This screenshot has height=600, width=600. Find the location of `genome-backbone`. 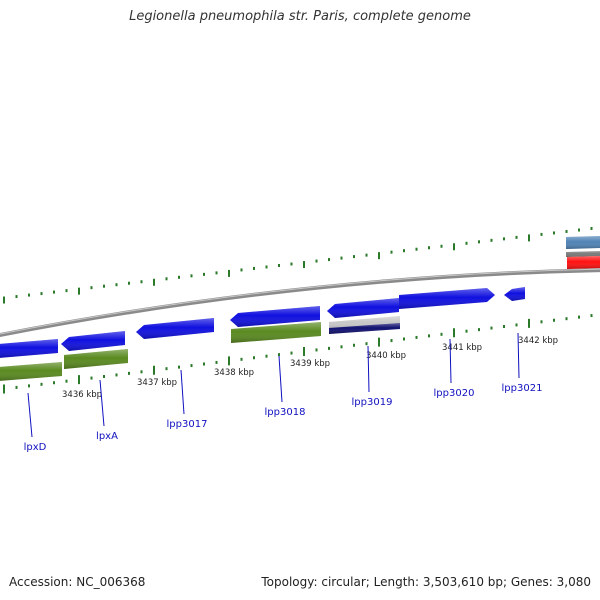

genome-backbone is located at coordinates (300, 303).